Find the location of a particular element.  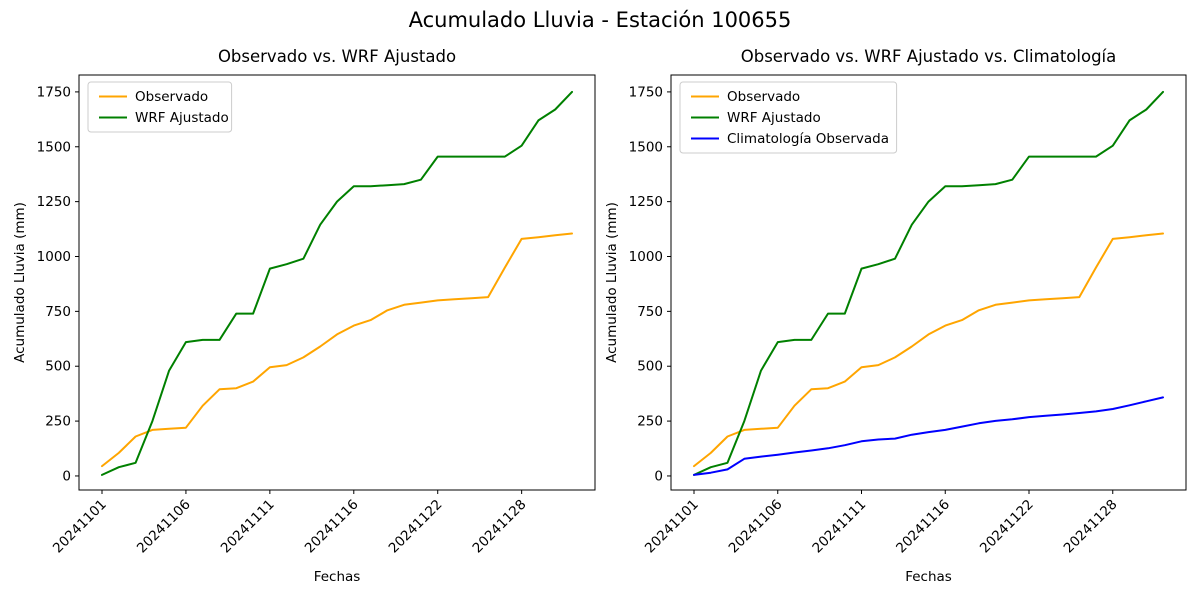

legend-label: Climatología Observada is located at coordinates (808, 139).